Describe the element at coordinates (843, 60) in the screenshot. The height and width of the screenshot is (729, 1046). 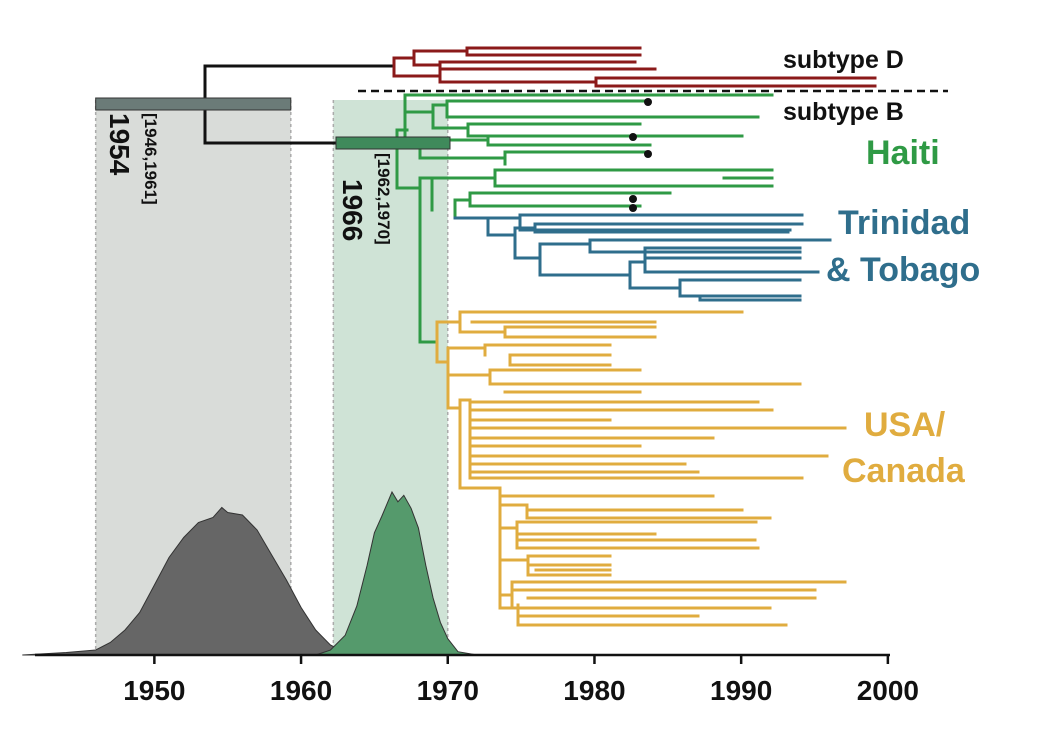
I see `label-subtype-d: subtype D` at that location.